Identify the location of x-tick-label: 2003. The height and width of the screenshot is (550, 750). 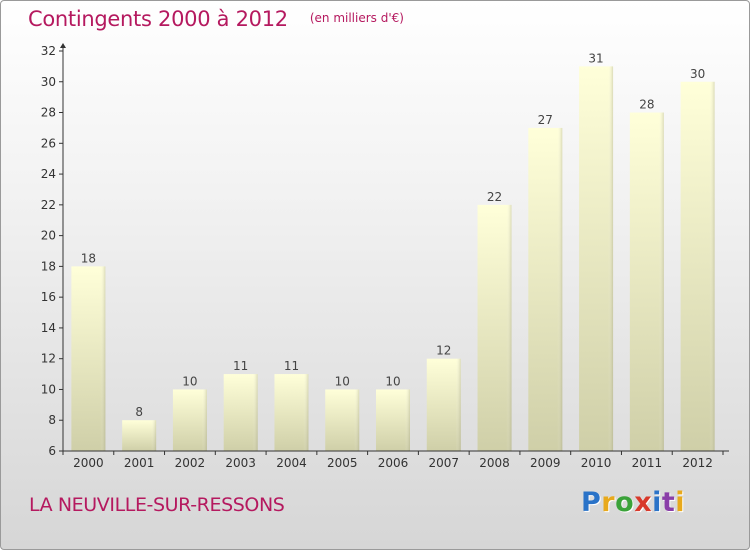
(240, 463).